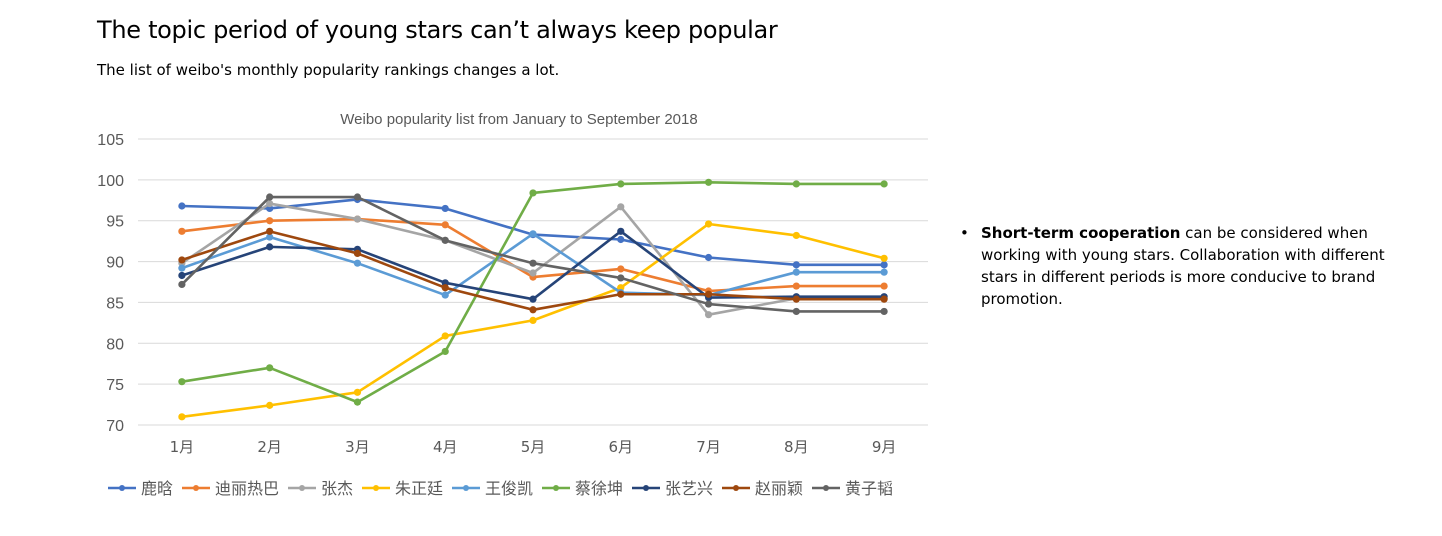  Describe the element at coordinates (115, 263) in the screenshot. I see `y-tick-label: 90` at that location.